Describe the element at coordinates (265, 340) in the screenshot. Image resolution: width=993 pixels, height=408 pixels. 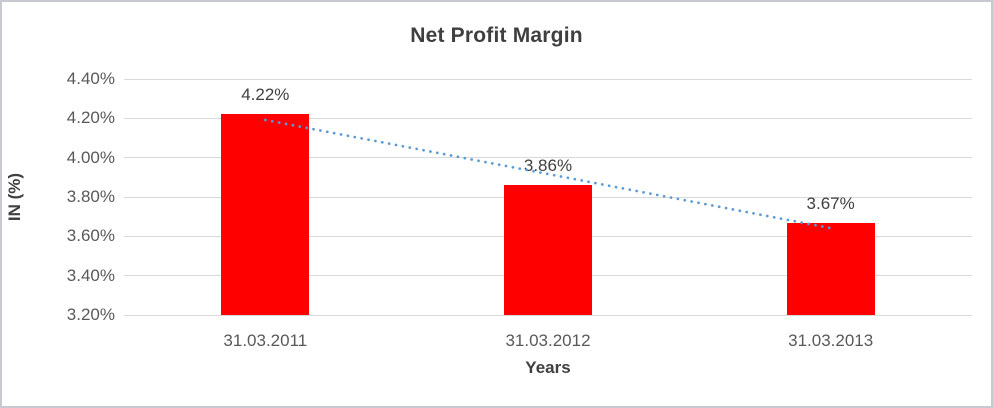
I see `x-tick-label: 31.03.2011` at that location.